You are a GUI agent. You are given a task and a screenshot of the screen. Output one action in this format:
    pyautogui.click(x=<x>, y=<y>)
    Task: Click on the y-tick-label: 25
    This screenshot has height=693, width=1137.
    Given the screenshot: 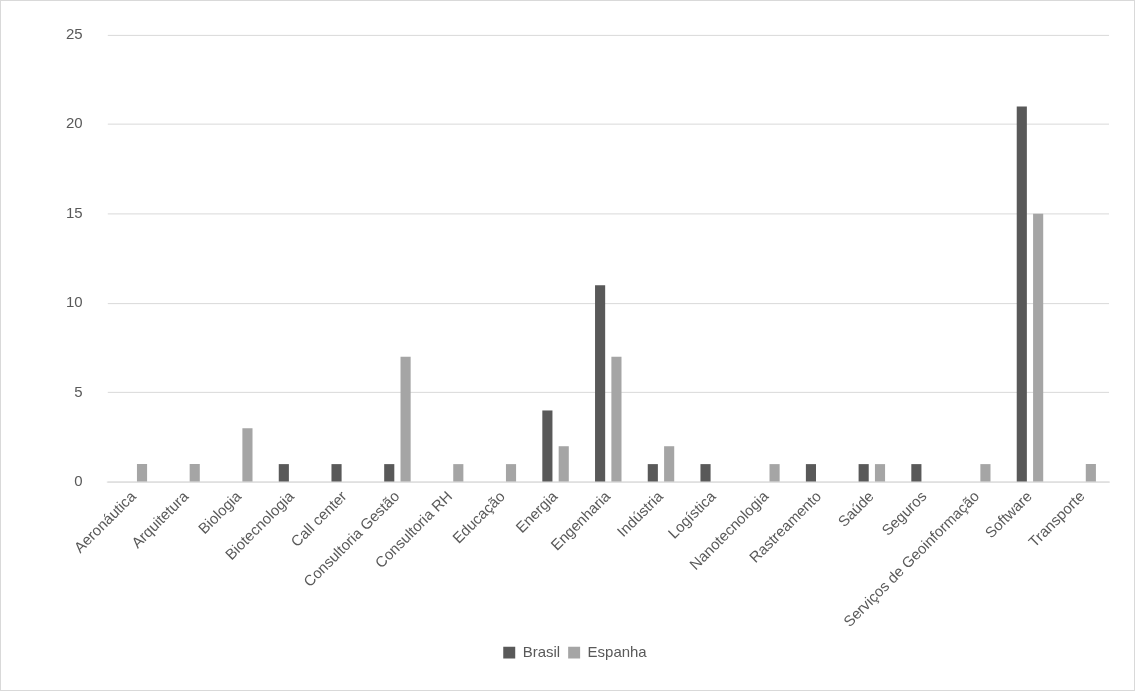 What is the action you would take?
    pyautogui.click(x=74, y=34)
    